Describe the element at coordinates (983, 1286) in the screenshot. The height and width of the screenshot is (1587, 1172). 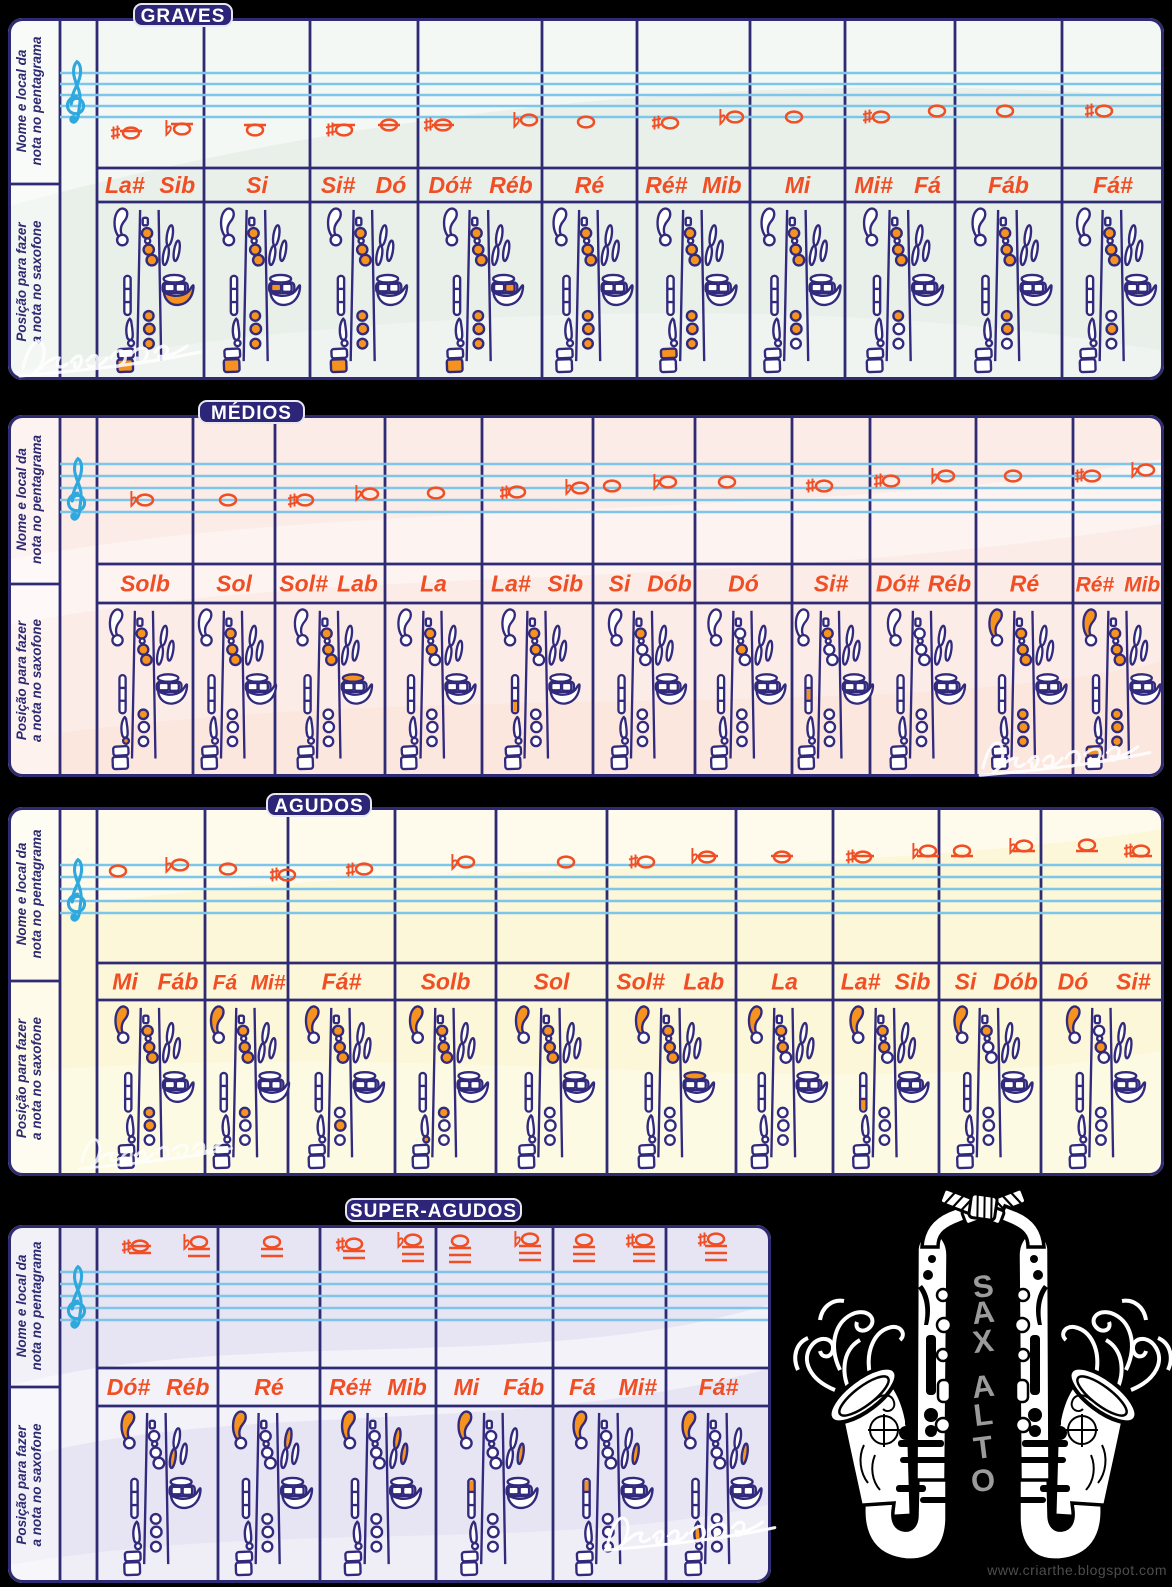
I see `svg-text: S` at that location.